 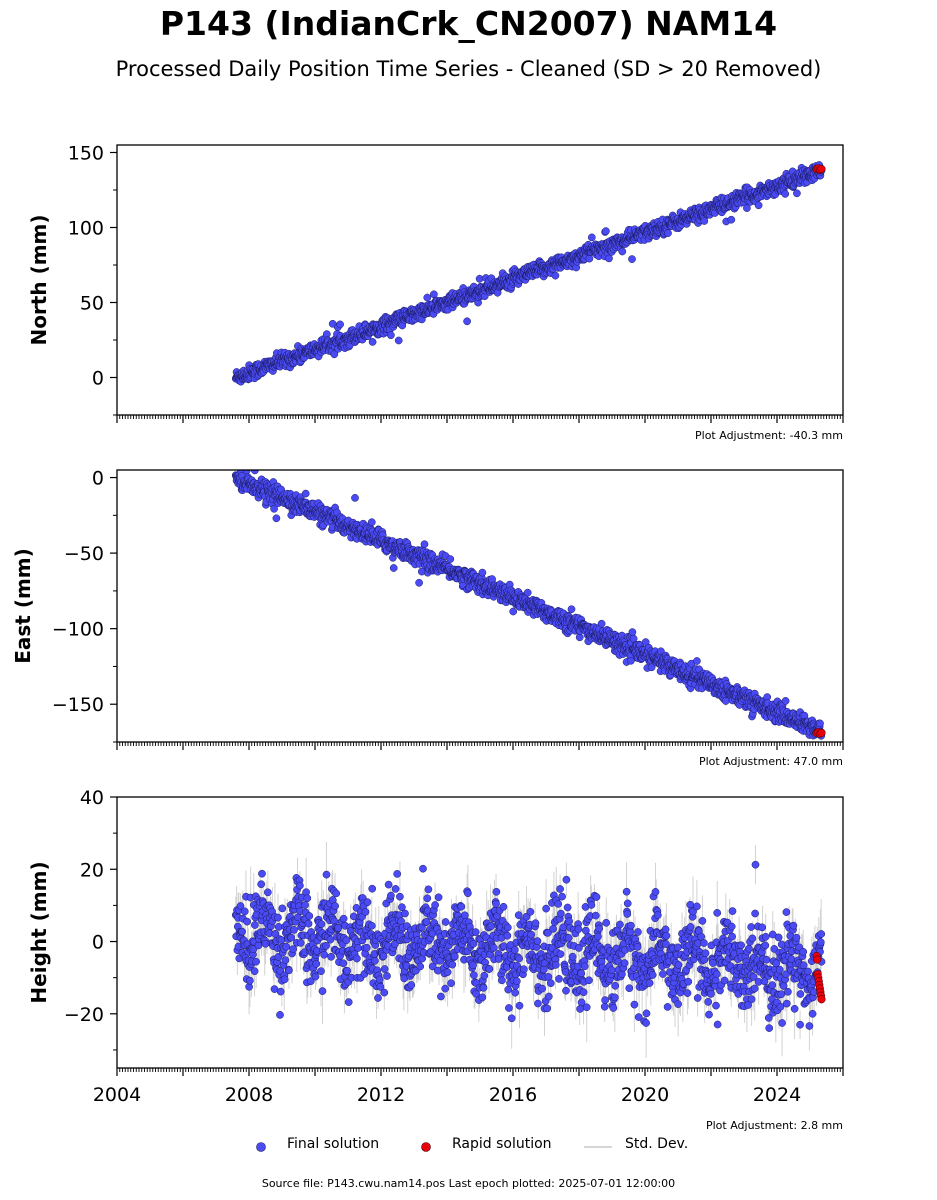 What do you see at coordinates (528, 605) in the screenshot?
I see `east-data` at bounding box center [528, 605].